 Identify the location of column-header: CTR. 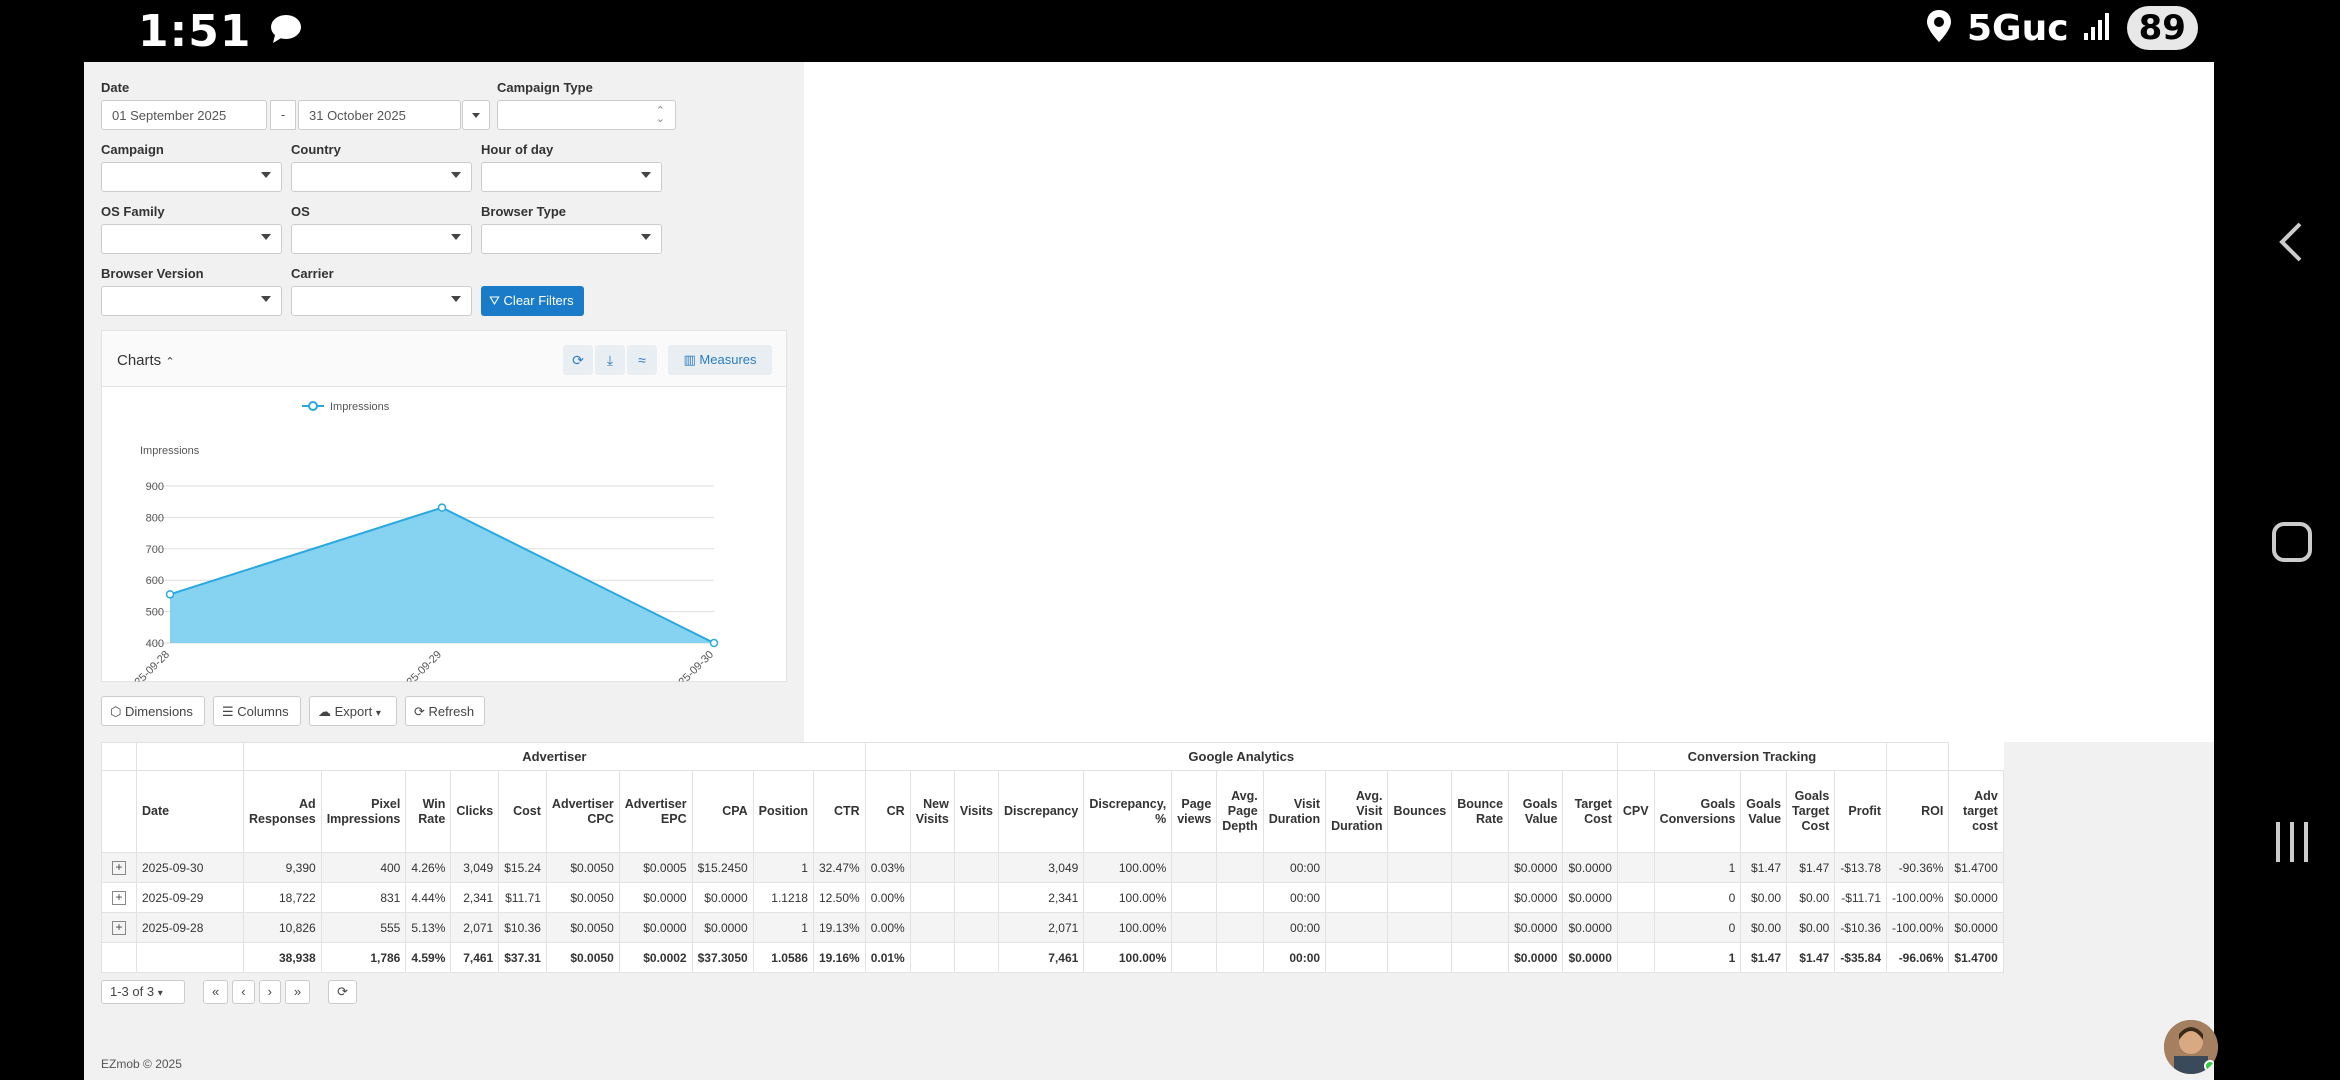
(839, 811).